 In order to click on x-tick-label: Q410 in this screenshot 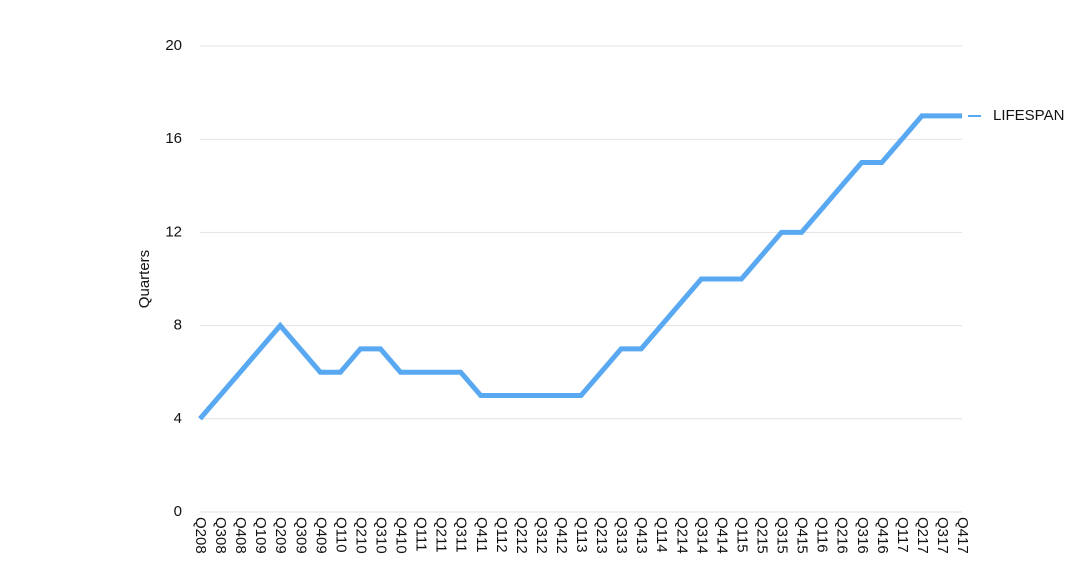, I will do `click(401, 535)`.